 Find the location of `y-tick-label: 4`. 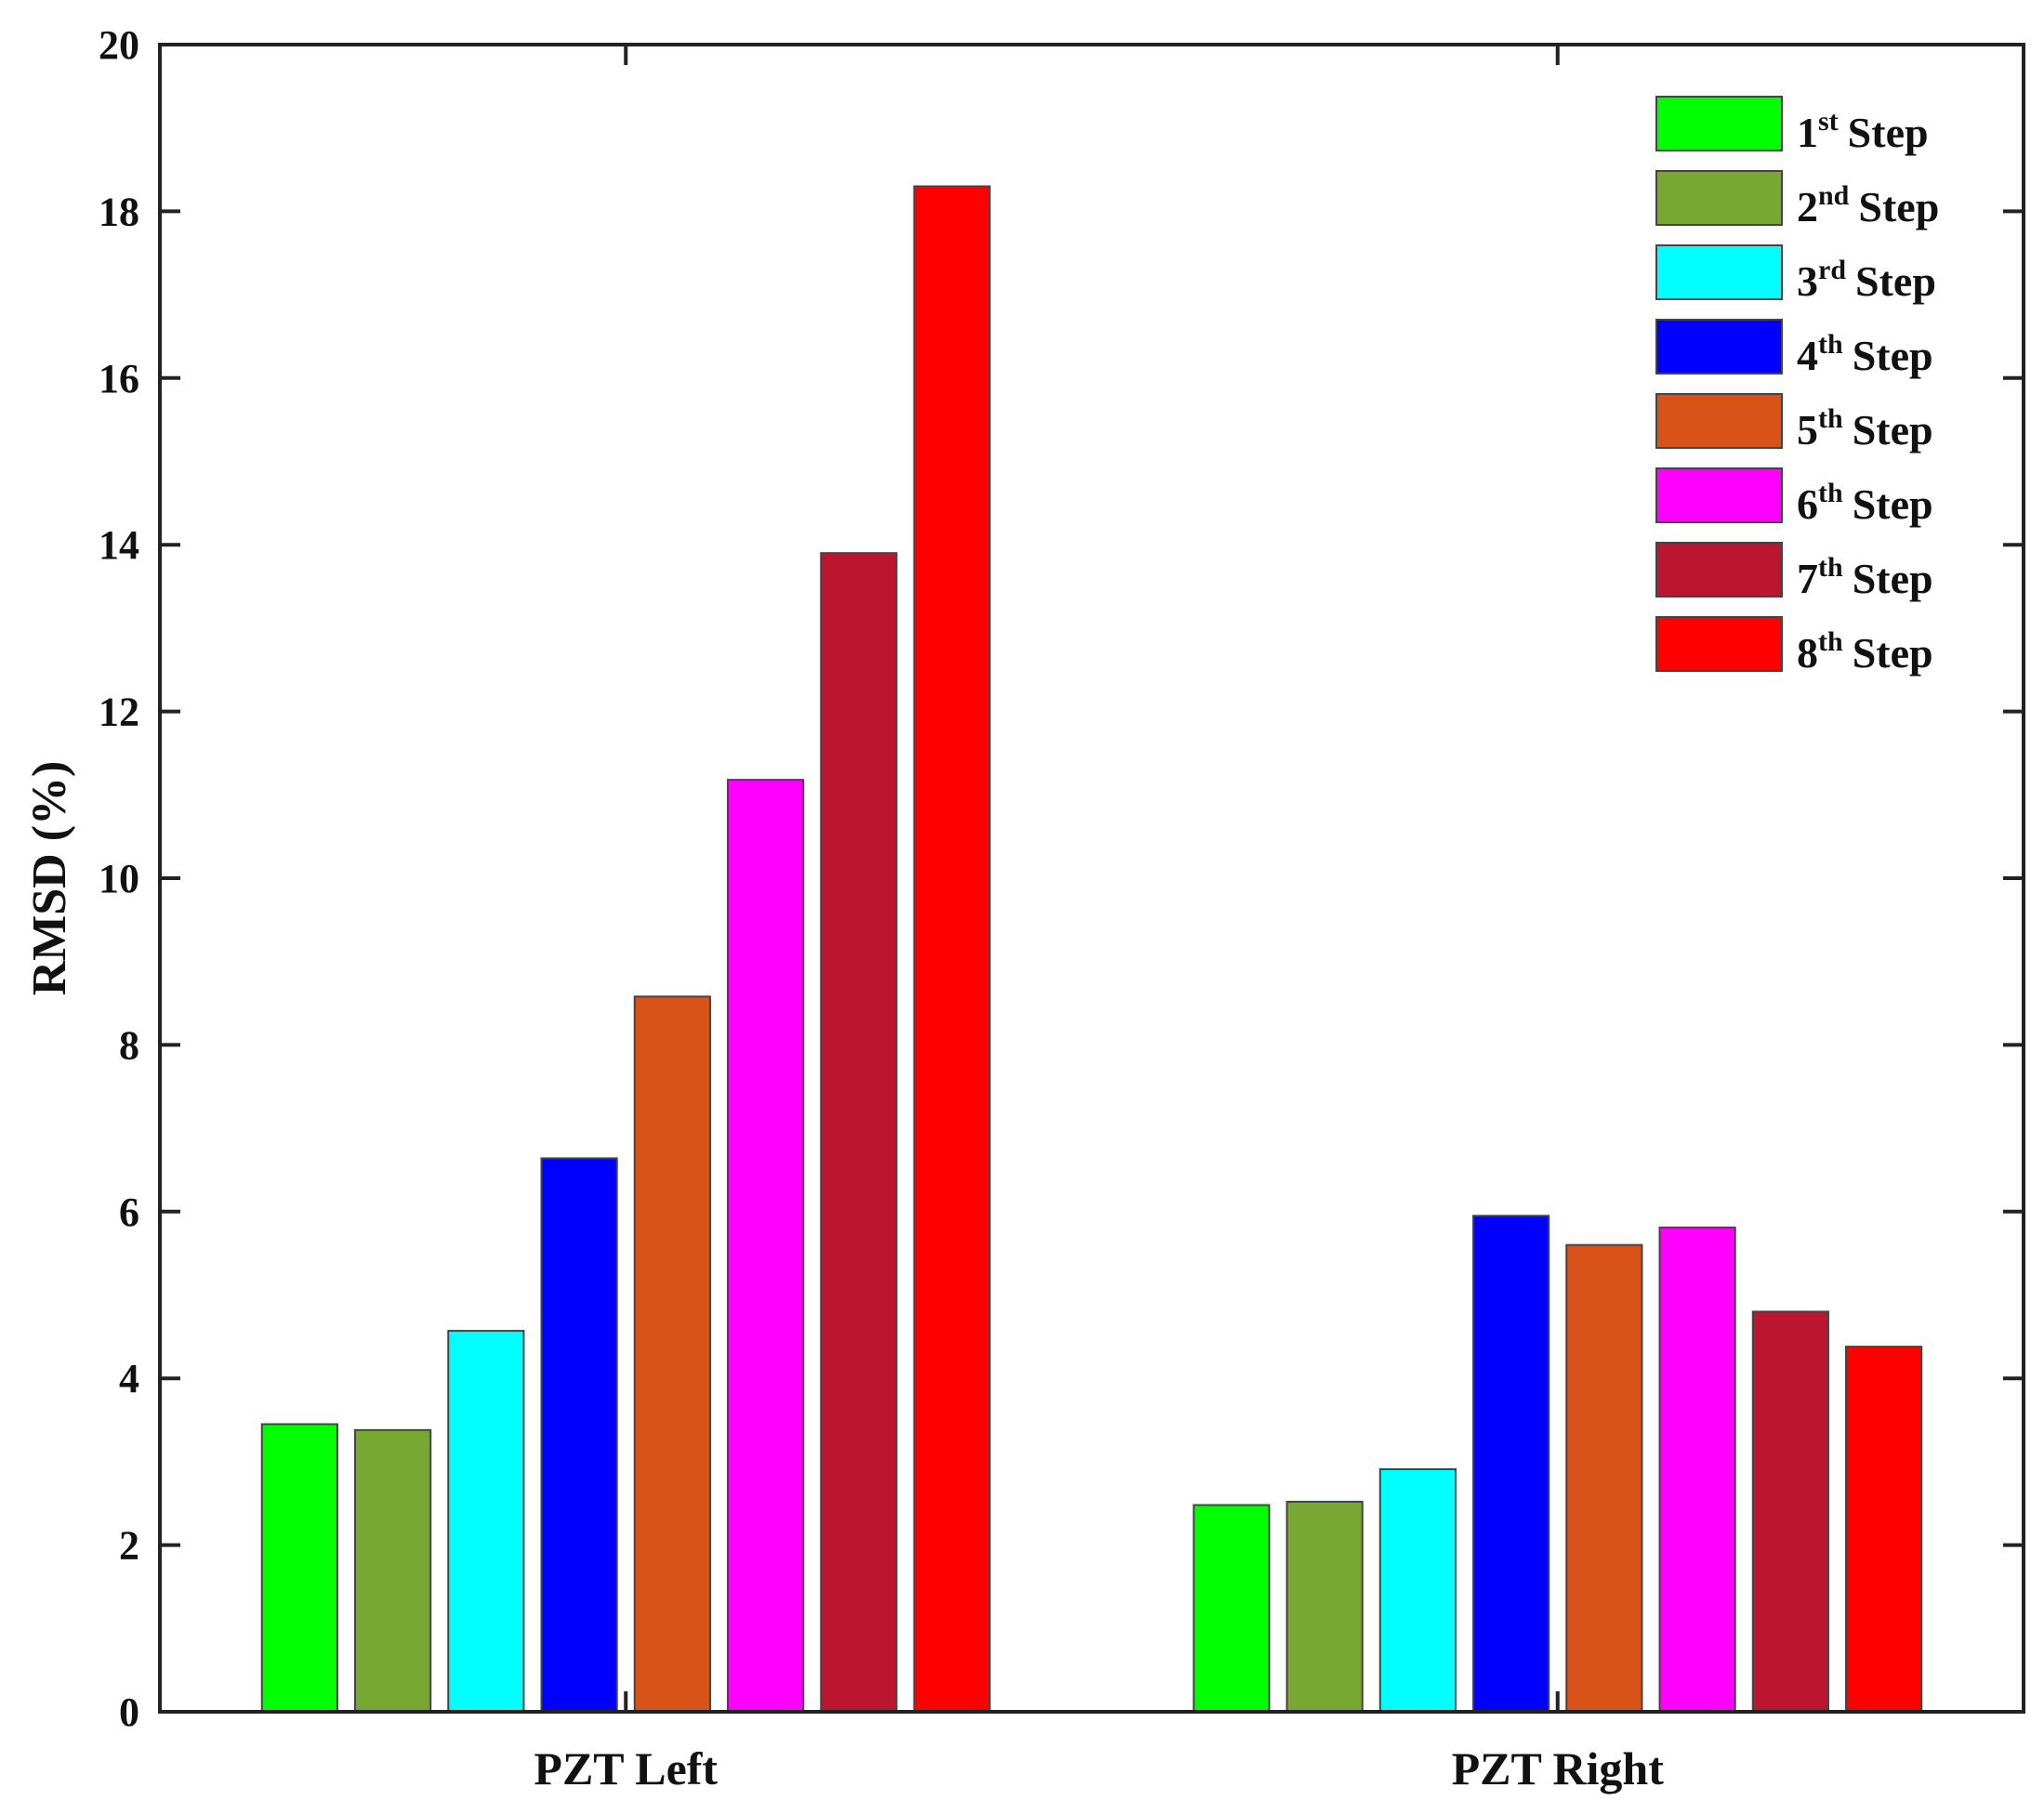

y-tick-label: 4 is located at coordinates (129, 1378).